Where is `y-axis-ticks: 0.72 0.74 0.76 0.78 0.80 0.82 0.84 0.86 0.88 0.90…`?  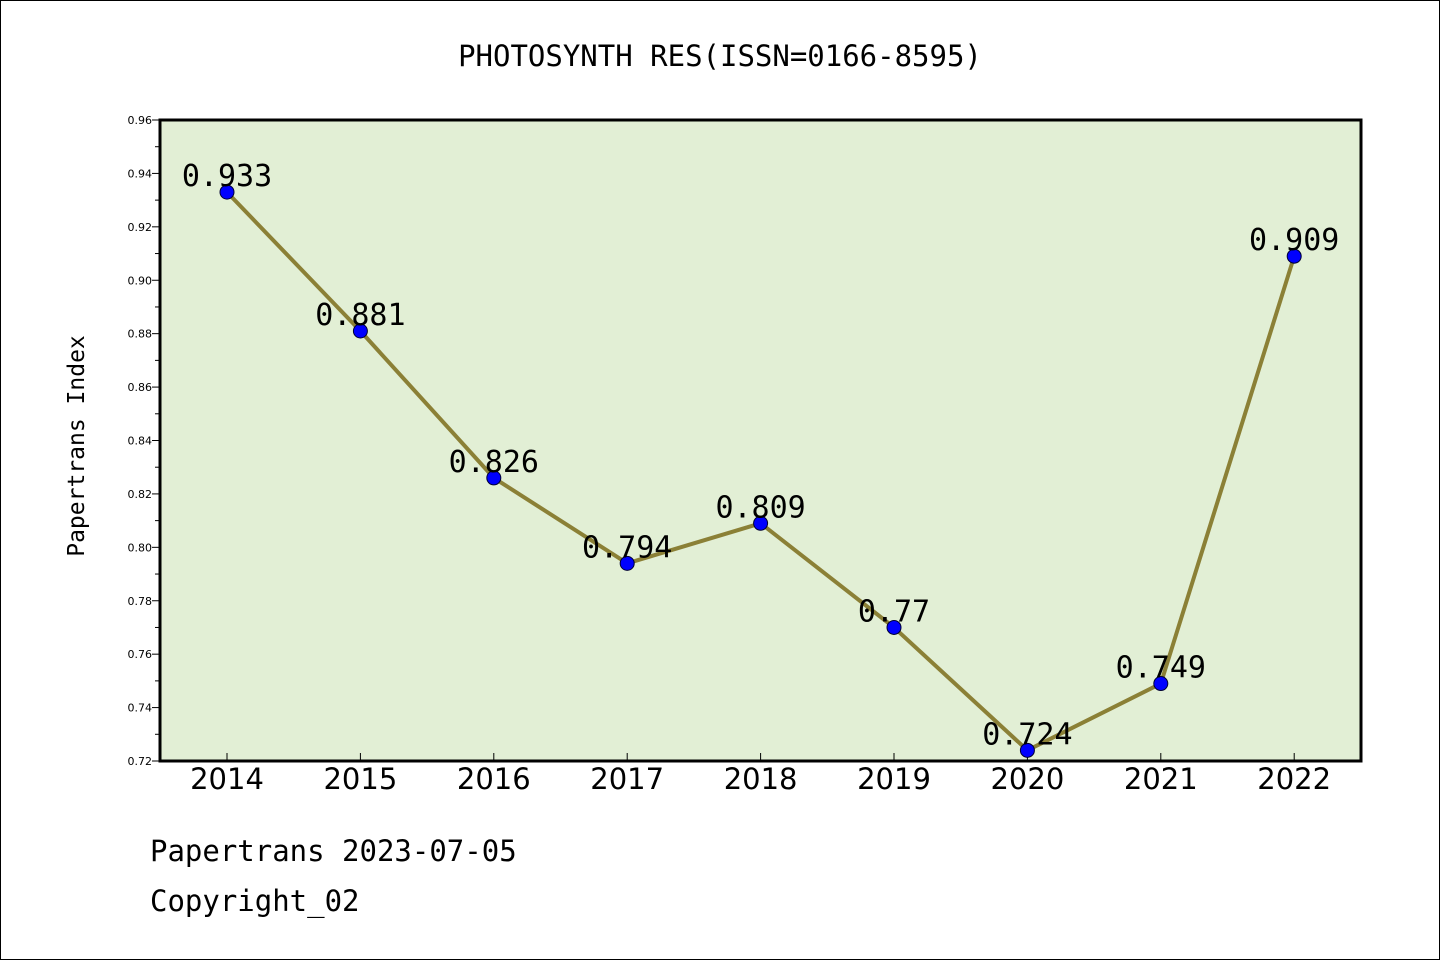 y-axis-ticks: 0.72 0.74 0.76 0.78 0.80 0.82 0.84 0.86 0.88 0.90… is located at coordinates (144, 441).